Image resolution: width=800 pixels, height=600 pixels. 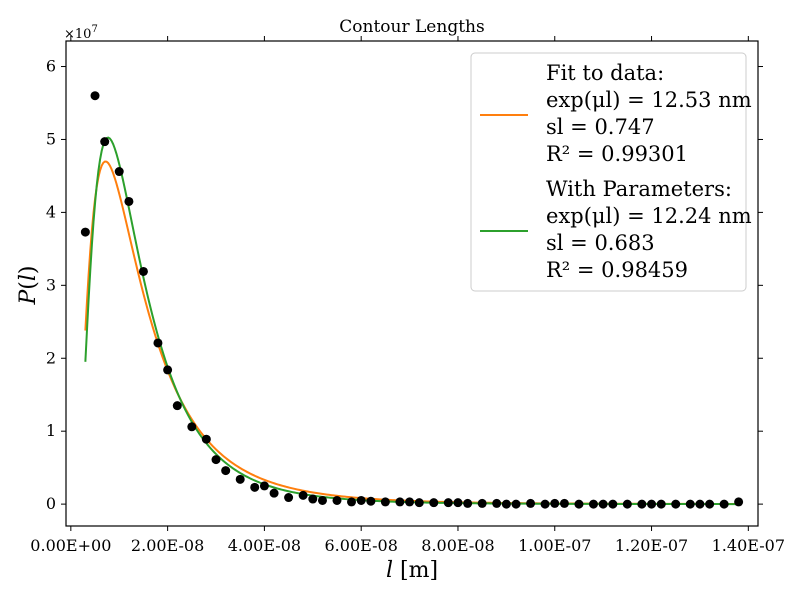 I want to click on x-axis-label: l [m], so click(x=412, y=570).